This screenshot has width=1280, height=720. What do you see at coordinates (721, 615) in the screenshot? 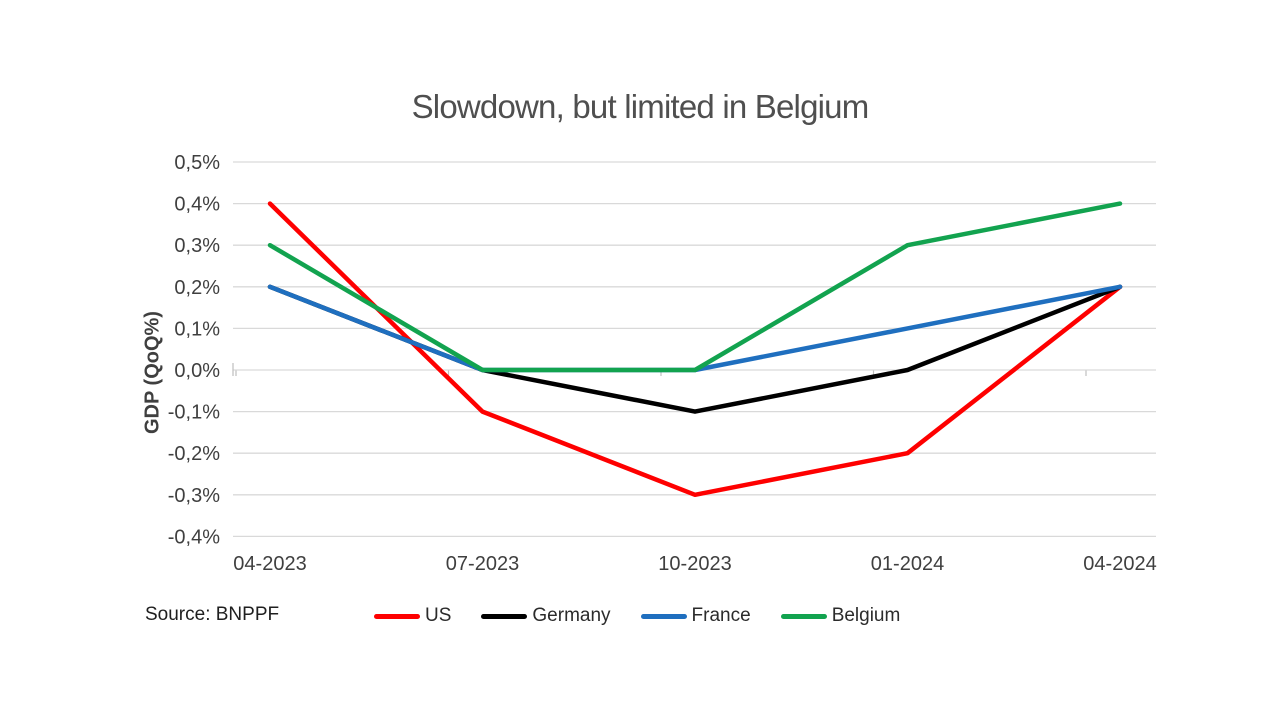
I see `legend-label: France` at bounding box center [721, 615].